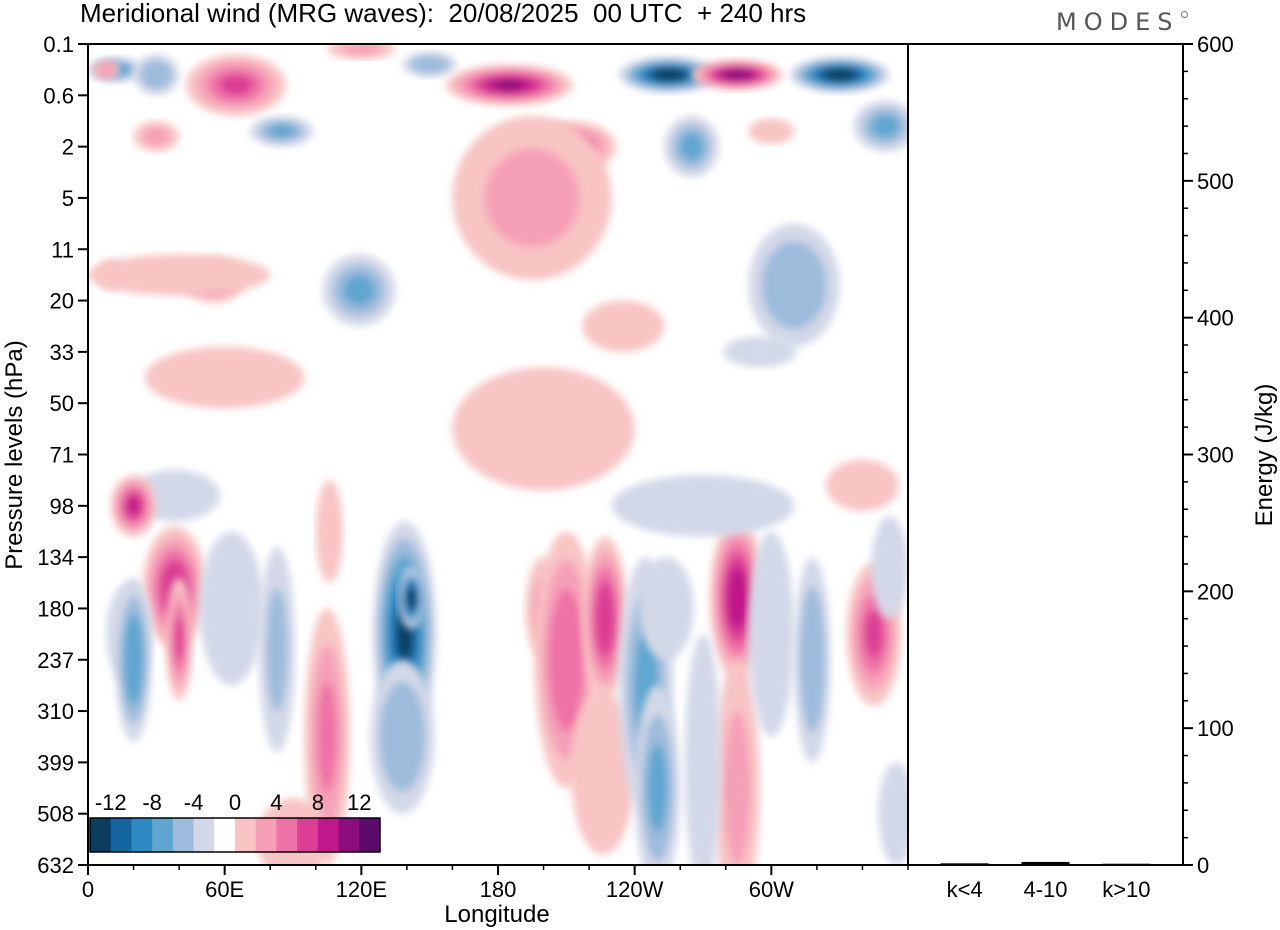  Describe the element at coordinates (635, 889) in the screenshot. I see `x-tick-label: 120W` at that location.